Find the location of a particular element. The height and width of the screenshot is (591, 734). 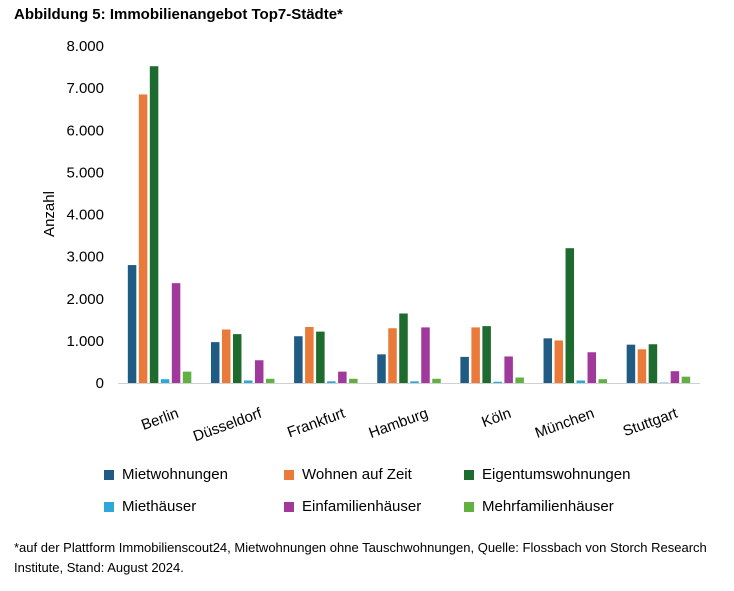

x-tick-label: München is located at coordinates (565, 423).